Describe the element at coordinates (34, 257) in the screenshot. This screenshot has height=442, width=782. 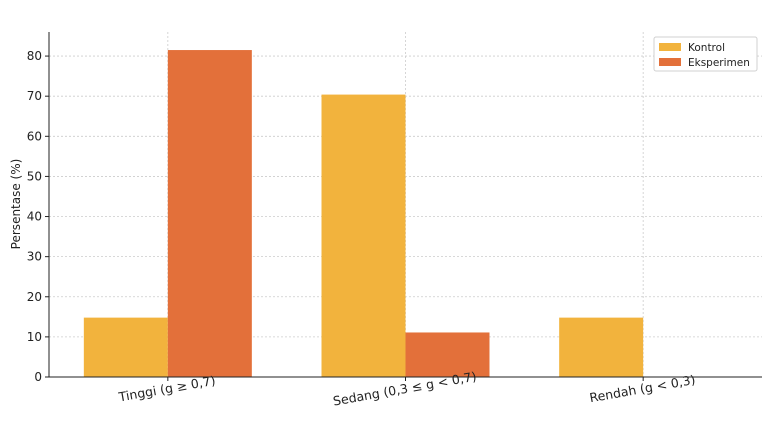
I see `y-tick-label: 30` at that location.